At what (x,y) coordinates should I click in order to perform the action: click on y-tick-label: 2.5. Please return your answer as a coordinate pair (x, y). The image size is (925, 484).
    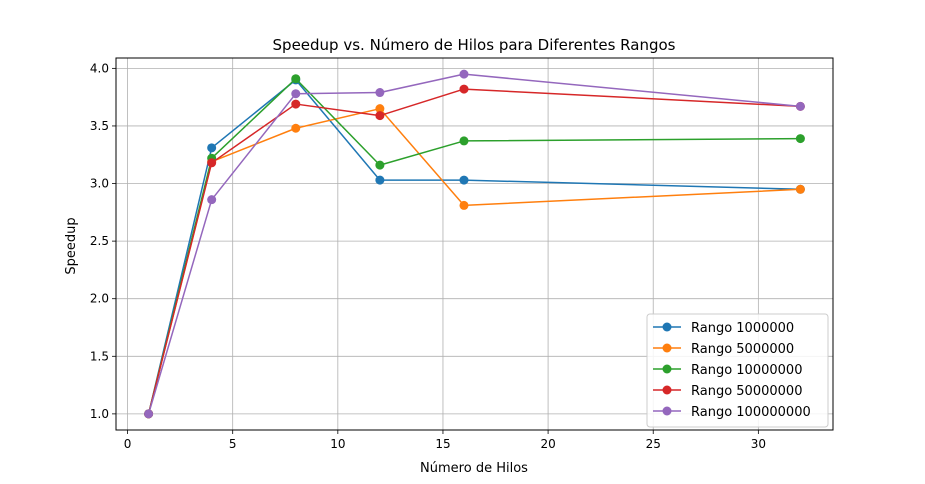
    Looking at the image, I should click on (99, 241).